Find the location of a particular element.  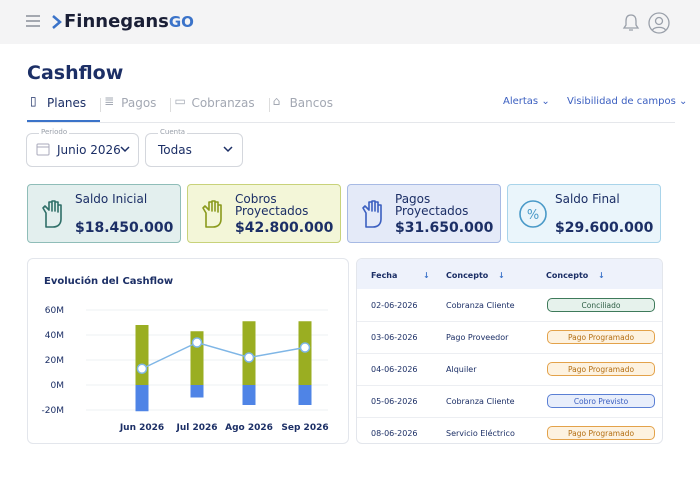

fields-link: Visibilidad de campos ⌄ is located at coordinates (627, 101).